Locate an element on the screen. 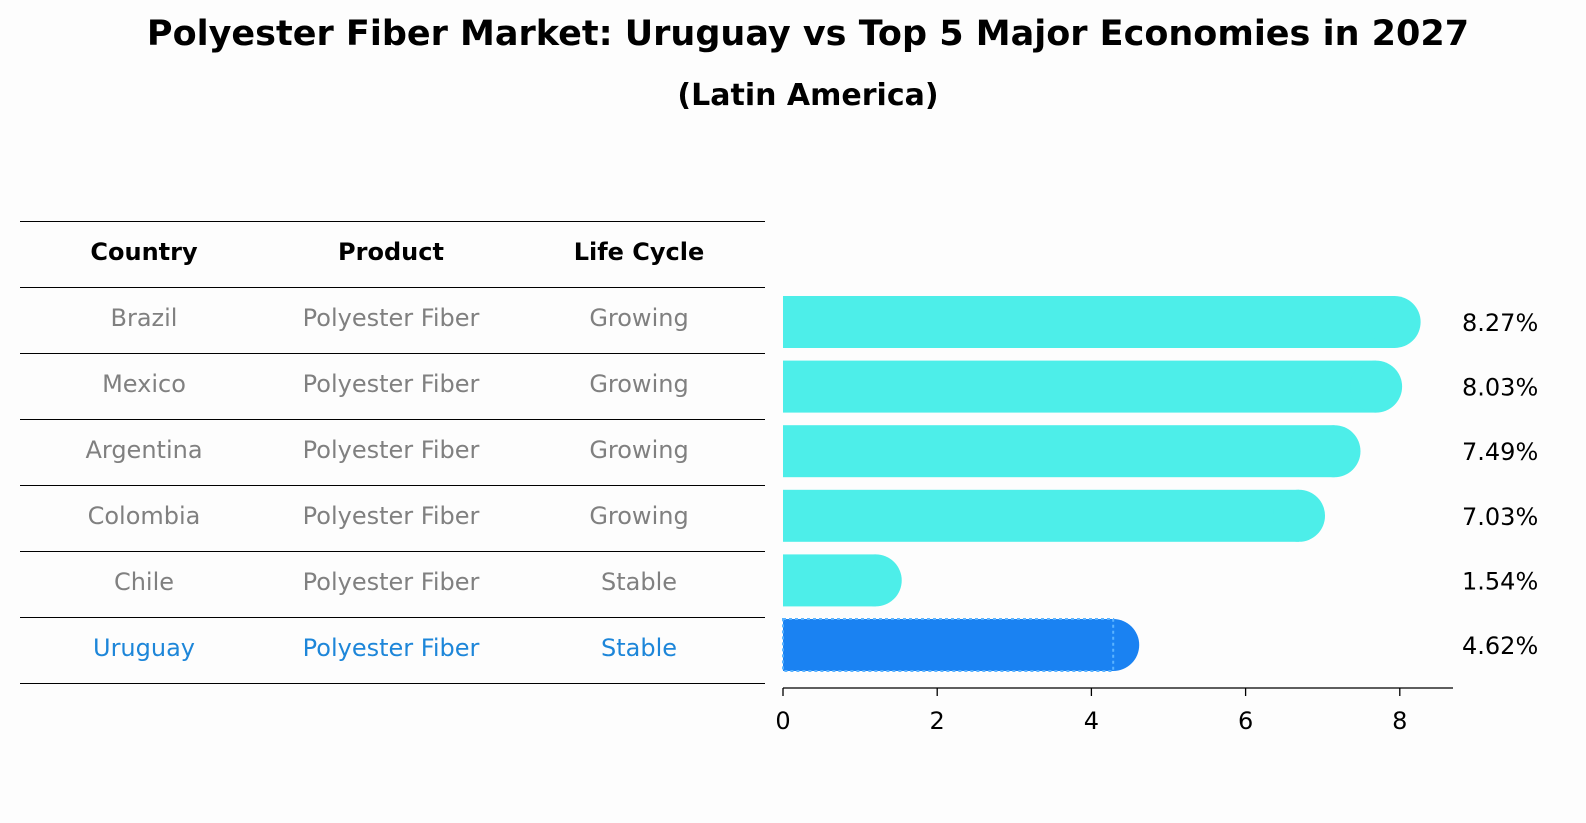 The image size is (1586, 823). table-cell-country: Uruguay is located at coordinates (144, 648).